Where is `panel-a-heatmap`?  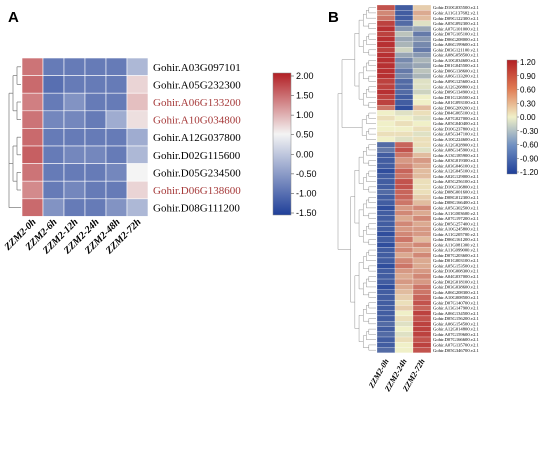
panel-a-heatmap is located at coordinates (85, 137).